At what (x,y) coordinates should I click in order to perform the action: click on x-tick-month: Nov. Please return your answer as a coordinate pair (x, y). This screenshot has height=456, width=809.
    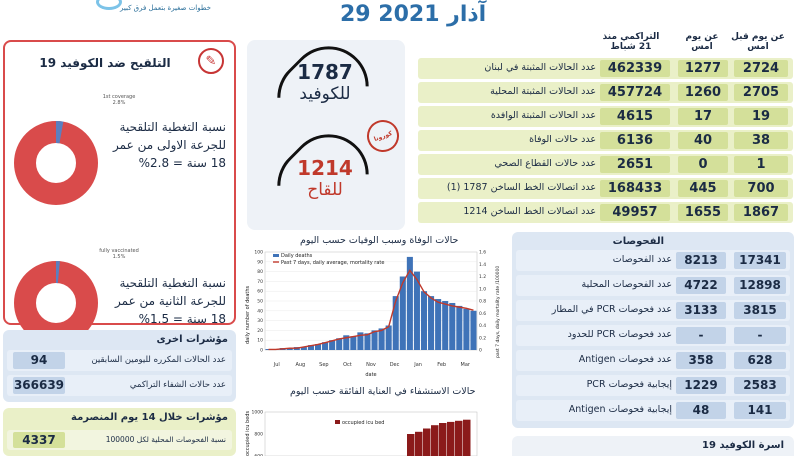
    Looking at the image, I should click on (371, 365).